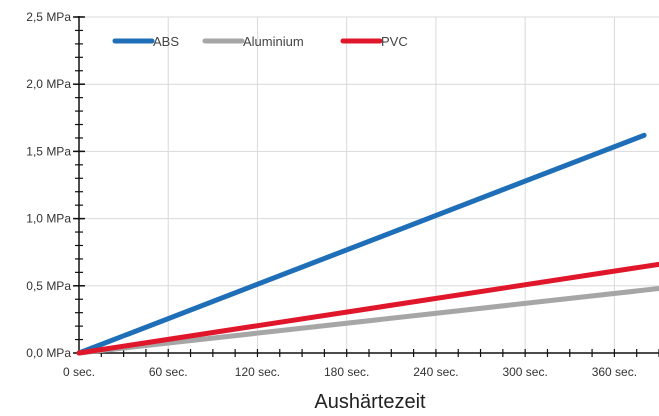  I want to click on y-tick-label: 2,0 MPa, so click(48, 84).